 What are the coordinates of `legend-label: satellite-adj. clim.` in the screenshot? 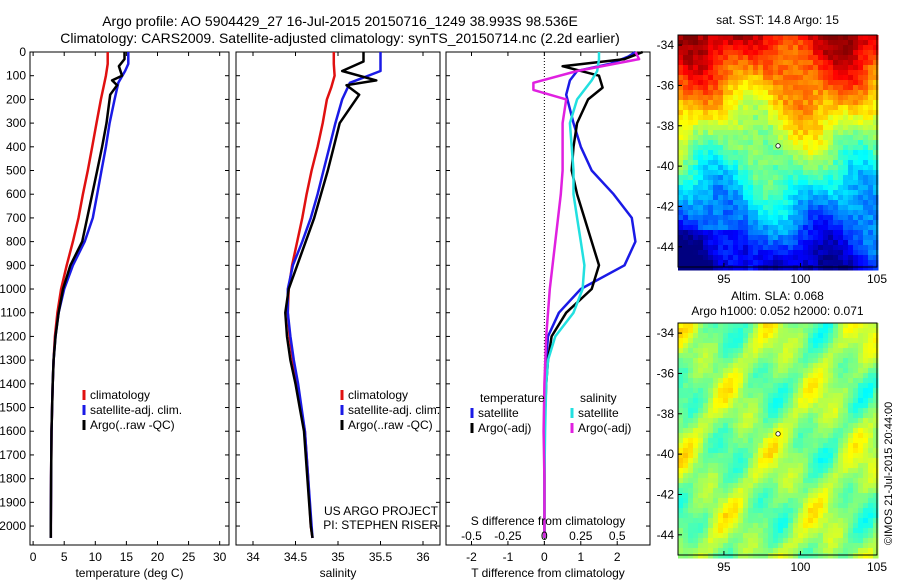 It's located at (394, 410).